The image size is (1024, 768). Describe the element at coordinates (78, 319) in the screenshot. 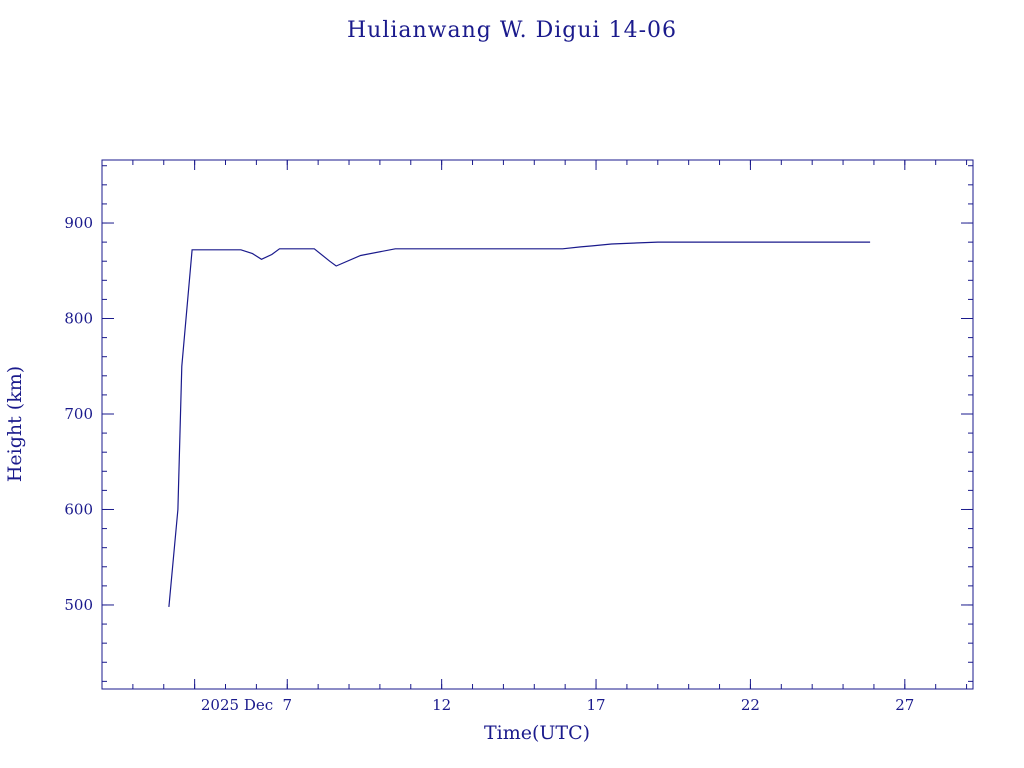

I see `y-tick-label: 800` at that location.